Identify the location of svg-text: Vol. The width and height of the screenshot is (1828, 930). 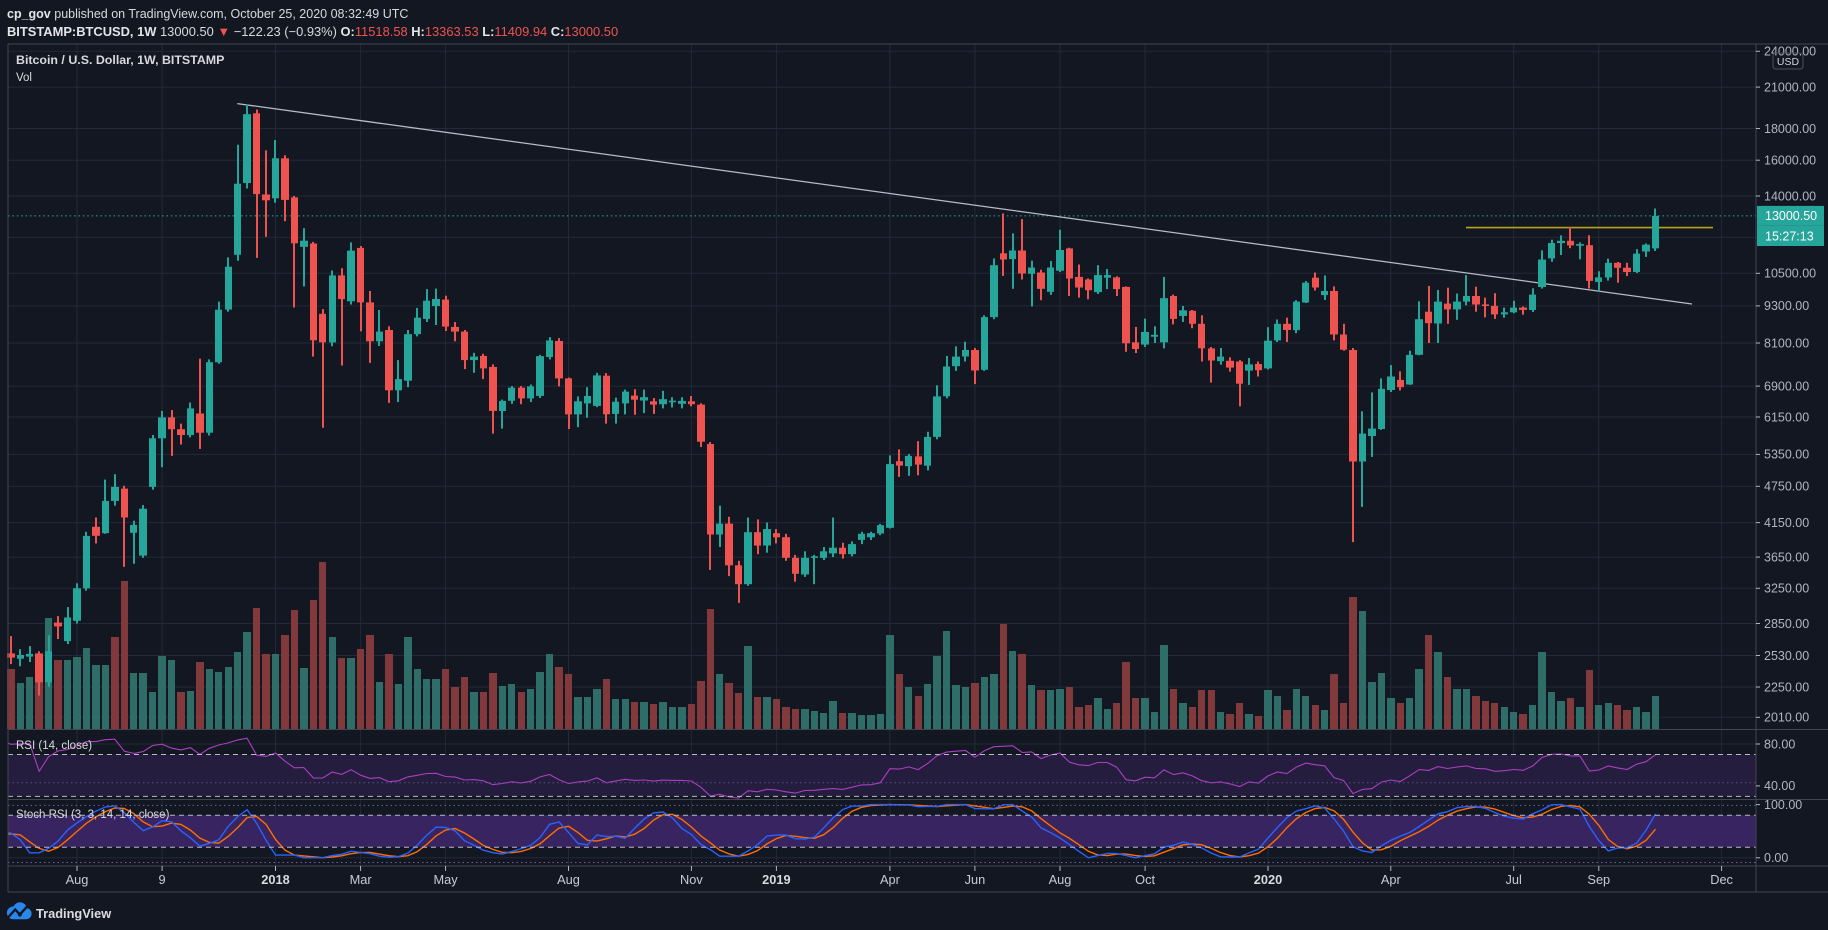
(24, 78).